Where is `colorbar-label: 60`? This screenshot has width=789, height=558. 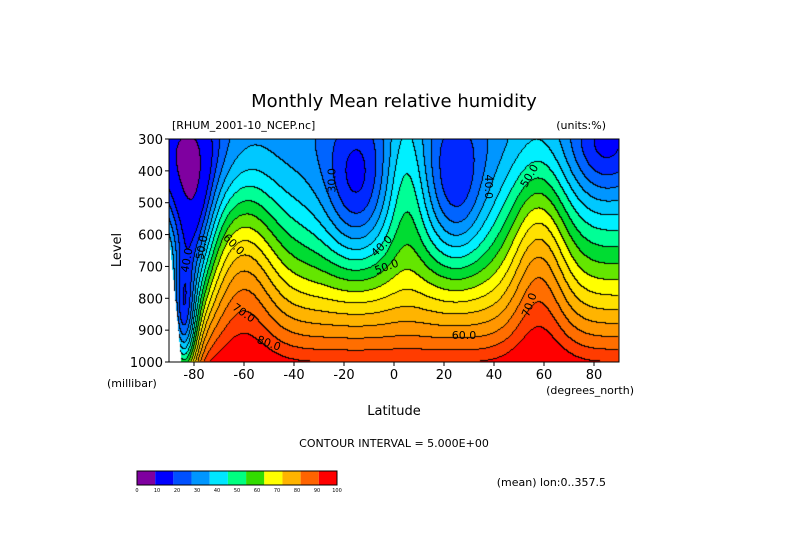
colorbar-label: 60 is located at coordinates (257, 491).